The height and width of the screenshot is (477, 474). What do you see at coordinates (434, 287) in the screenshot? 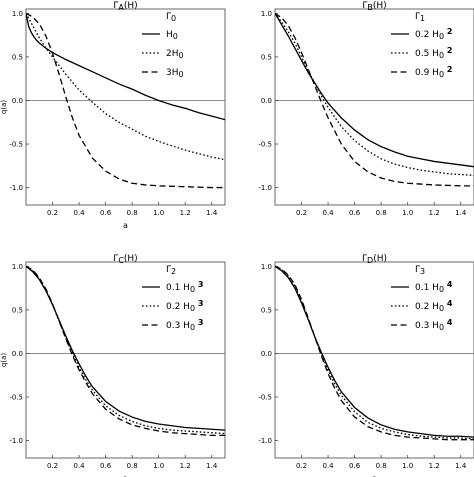
I see `legend-label-1: 0.1 H0 4` at bounding box center [434, 287].